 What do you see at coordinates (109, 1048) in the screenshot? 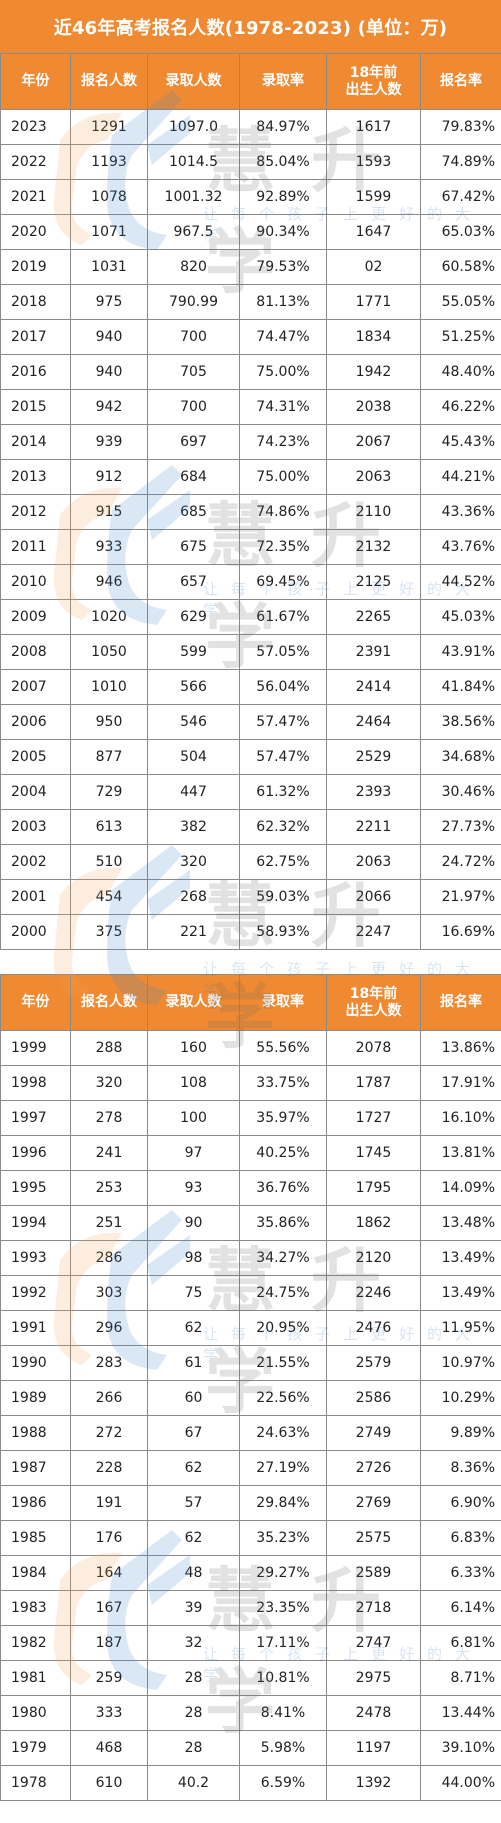
I see `cell-applicants: 288` at bounding box center [109, 1048].